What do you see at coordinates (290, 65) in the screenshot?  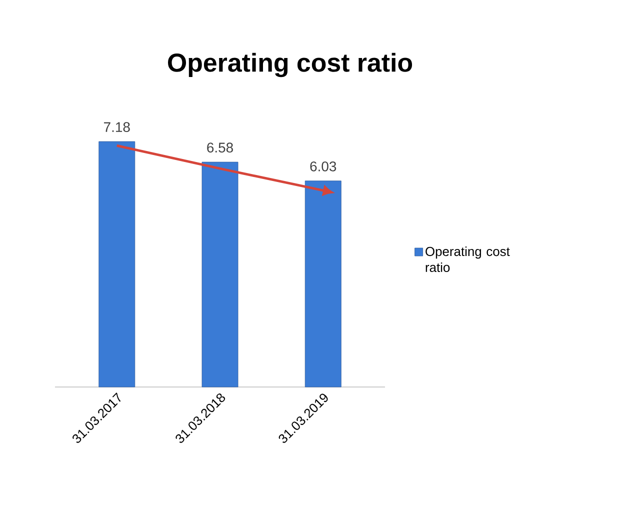 I see `chart-title: Operating cost ratio` at bounding box center [290, 65].